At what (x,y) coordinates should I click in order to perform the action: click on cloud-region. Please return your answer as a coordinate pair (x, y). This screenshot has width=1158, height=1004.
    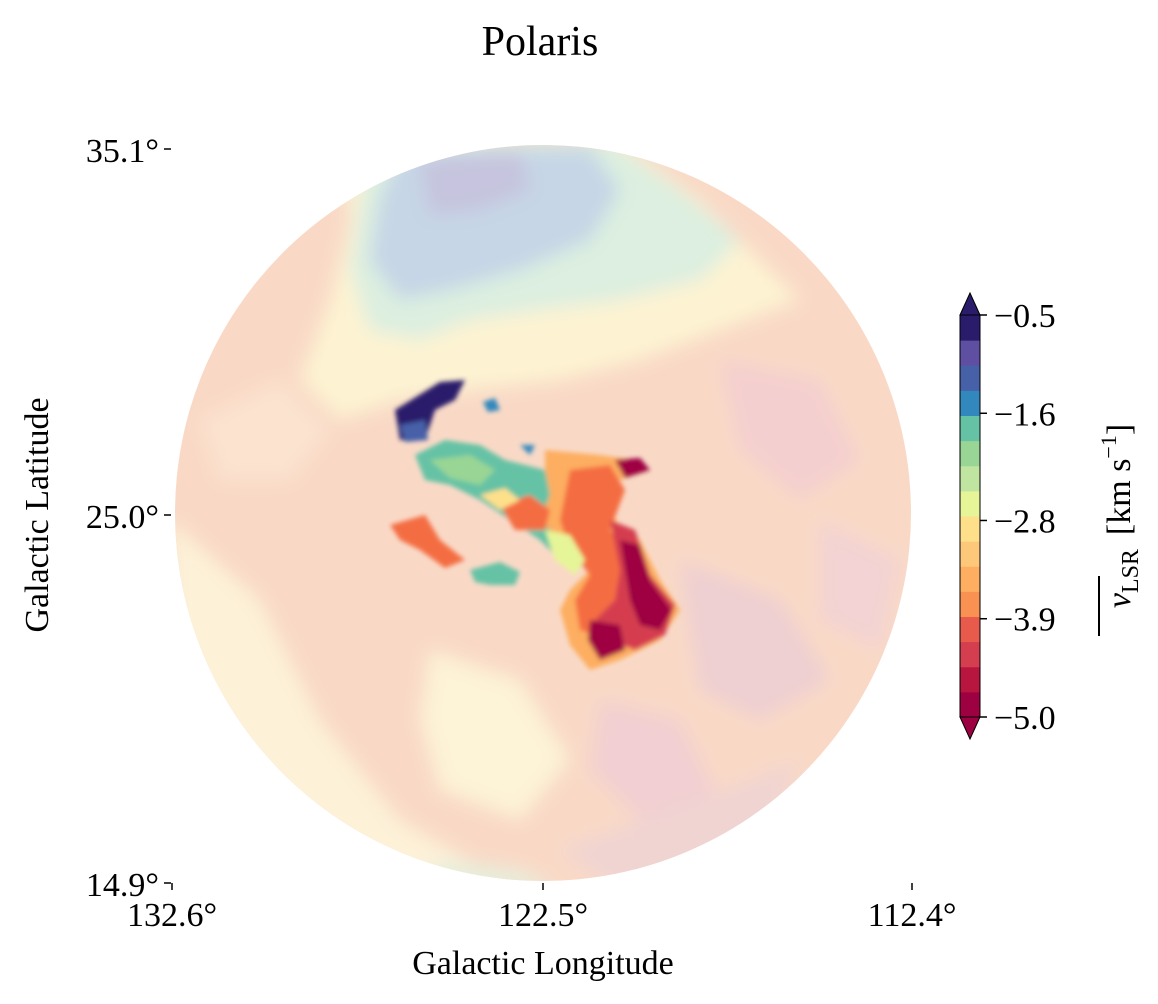
    Looking at the image, I should click on (535, 525).